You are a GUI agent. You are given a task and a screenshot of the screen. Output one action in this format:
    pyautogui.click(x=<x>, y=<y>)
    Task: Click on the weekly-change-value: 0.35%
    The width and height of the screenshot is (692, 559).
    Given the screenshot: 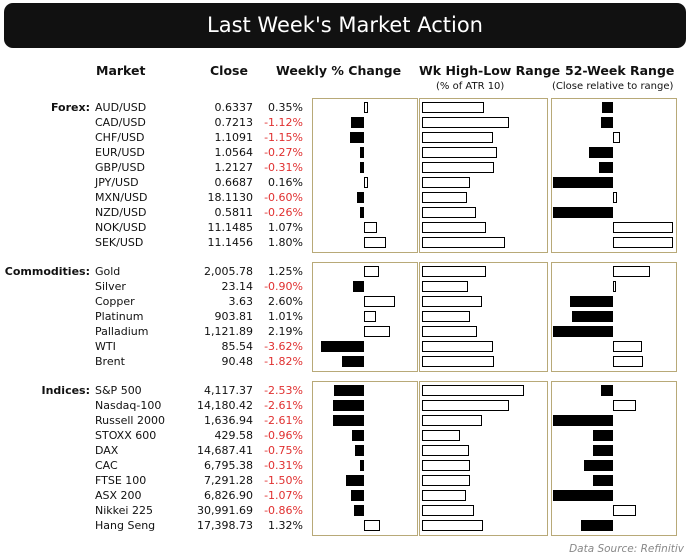 What is the action you would take?
    pyautogui.click(x=285, y=107)
    